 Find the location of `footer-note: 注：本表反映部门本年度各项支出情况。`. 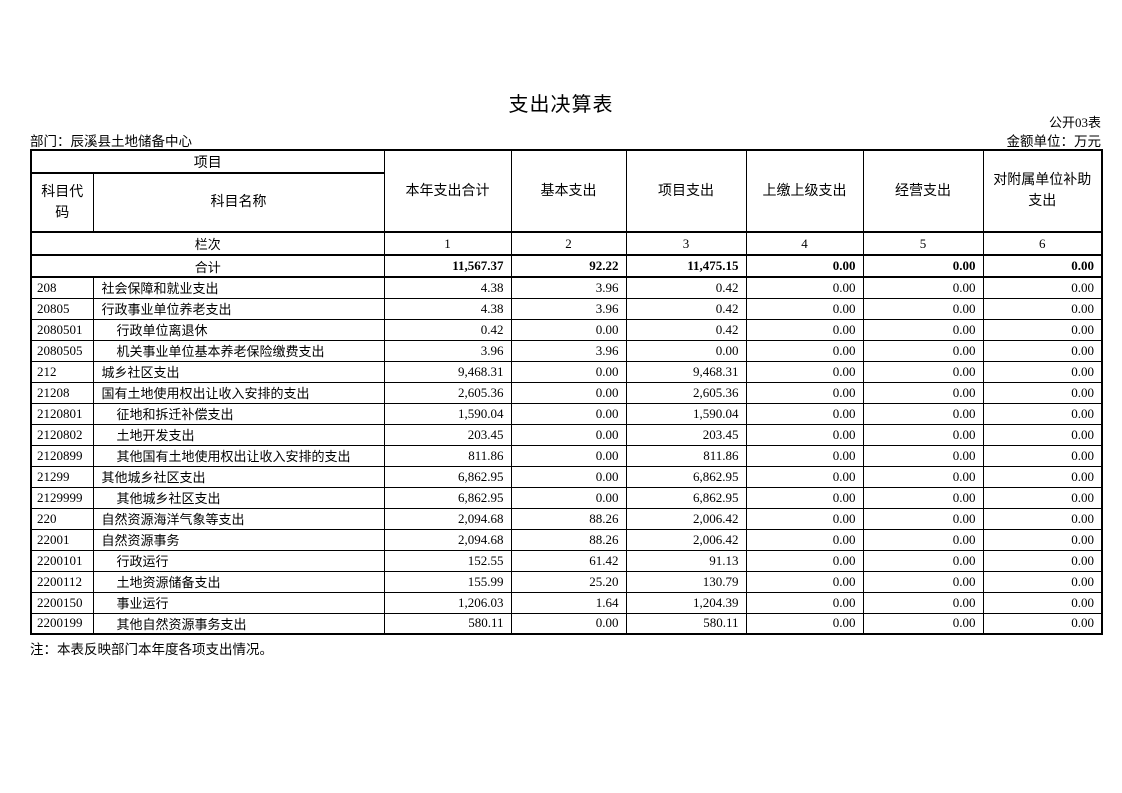

footer-note: 注：本表反映部门本年度各项支出情况。 is located at coordinates (151, 649).